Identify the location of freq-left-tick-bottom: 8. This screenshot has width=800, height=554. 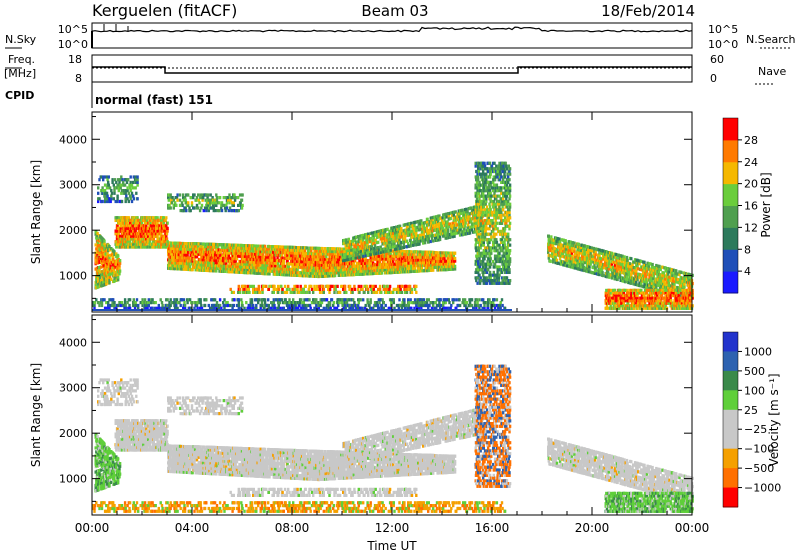
(78, 78).